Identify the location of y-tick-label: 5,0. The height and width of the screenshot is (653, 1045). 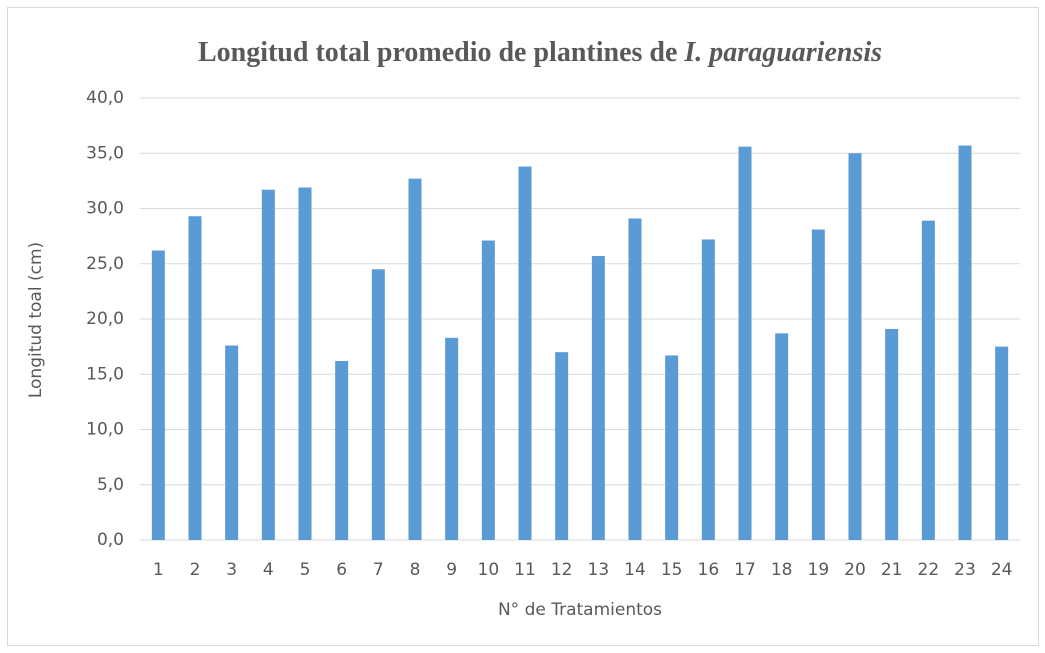
(110, 485).